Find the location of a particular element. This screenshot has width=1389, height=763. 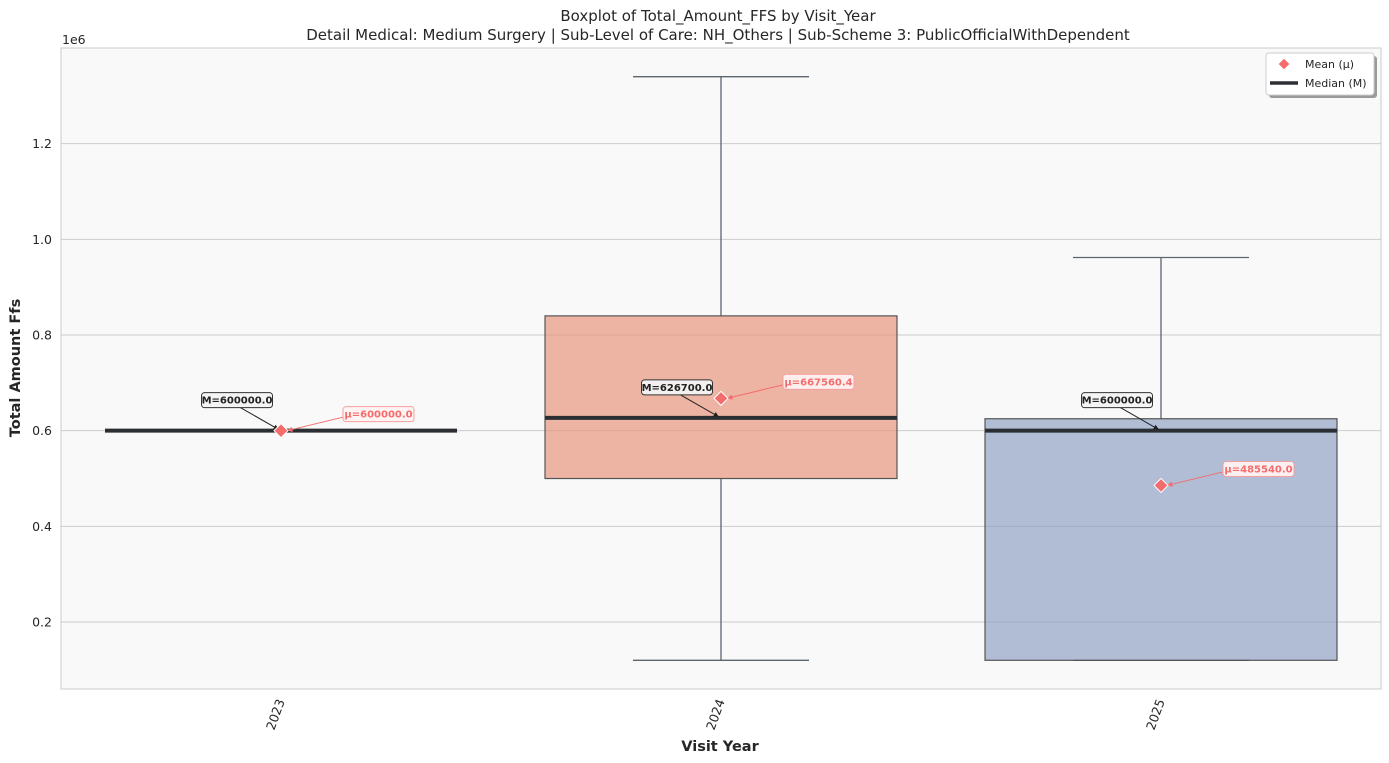

mean-label: μ=667560.4 is located at coordinates (818, 382).